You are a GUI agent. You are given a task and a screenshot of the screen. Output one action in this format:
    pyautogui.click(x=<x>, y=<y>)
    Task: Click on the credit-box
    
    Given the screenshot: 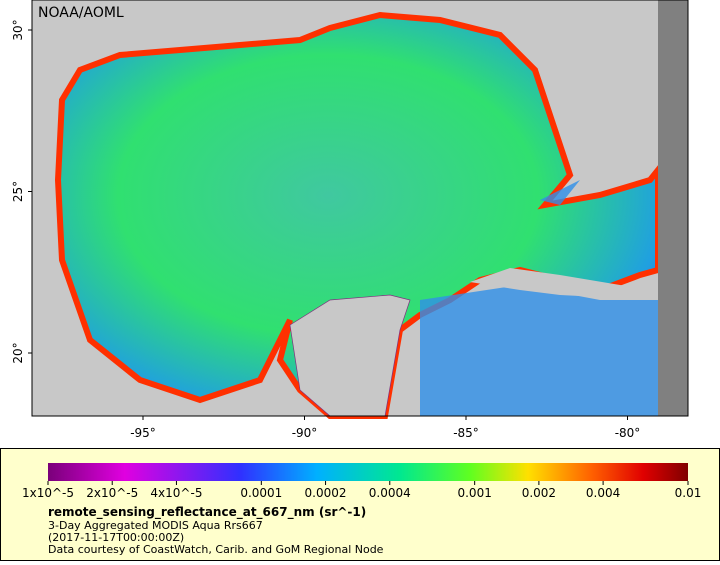 What is the action you would take?
    pyautogui.click(x=83, y=12)
    